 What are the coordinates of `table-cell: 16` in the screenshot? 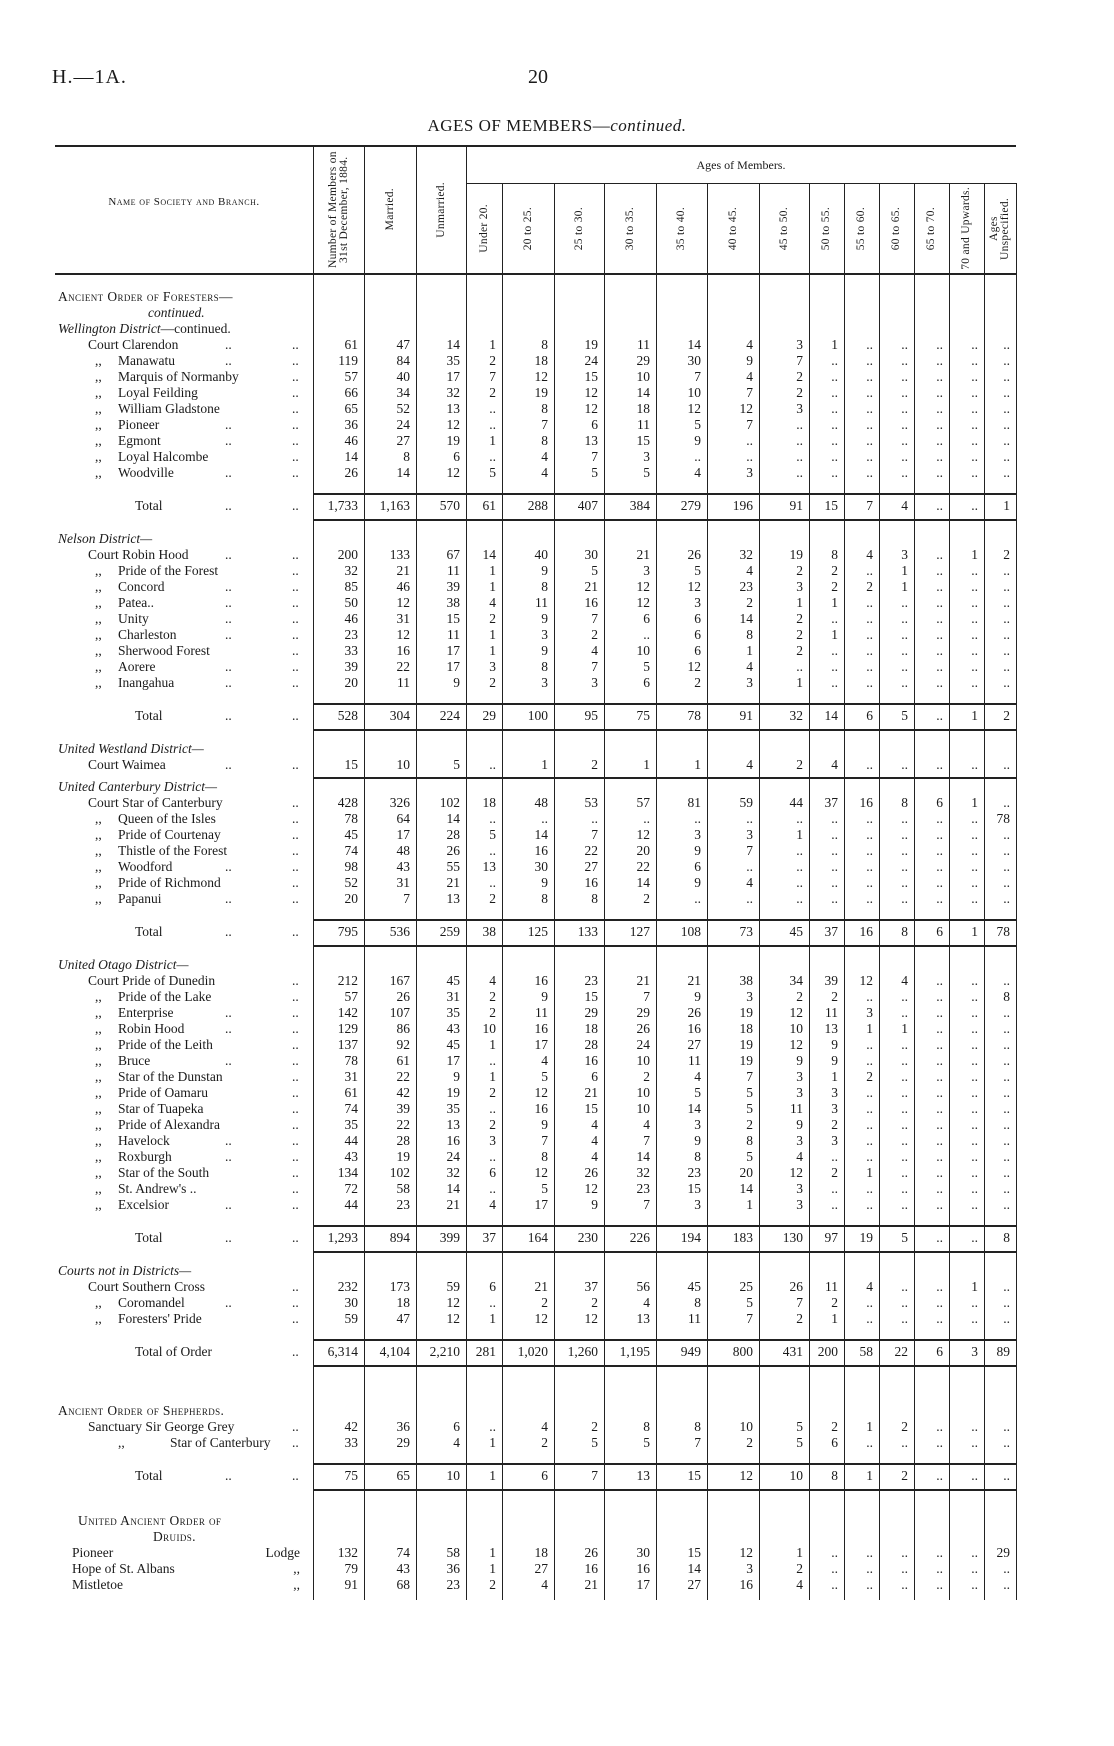 It's located at (453, 1140).